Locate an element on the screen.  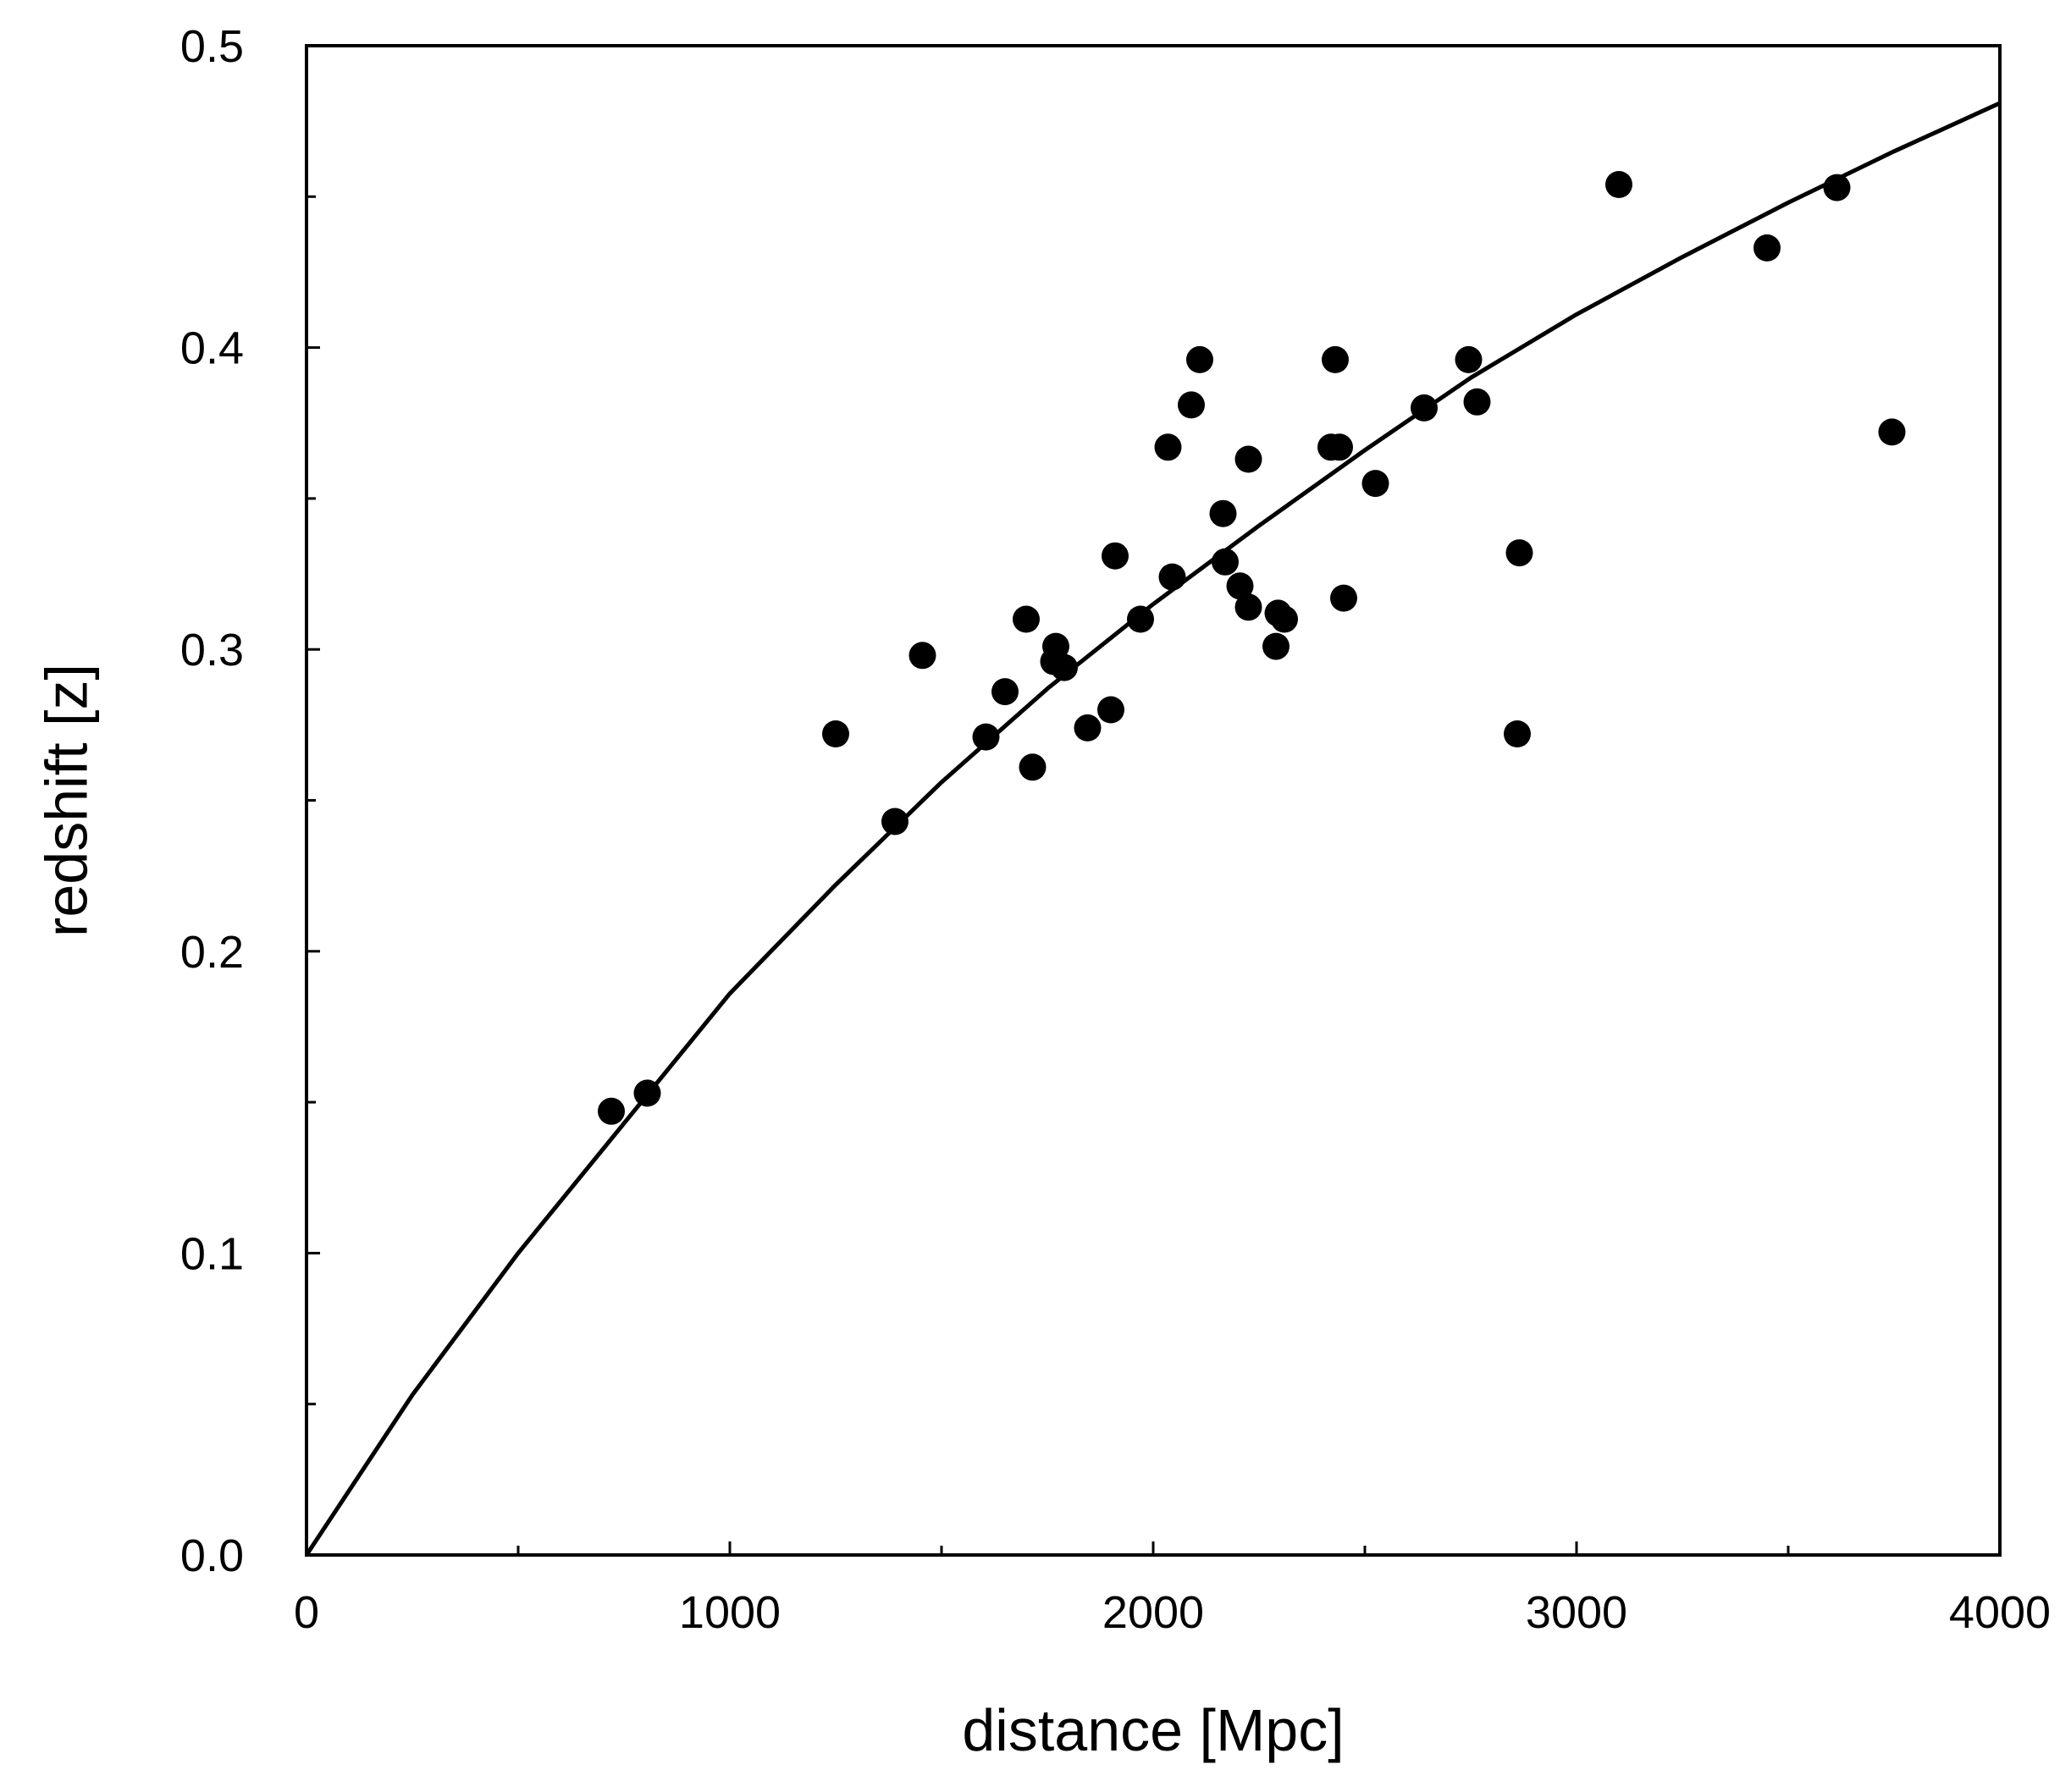
x-tick-label: 1000 is located at coordinates (730, 1613).